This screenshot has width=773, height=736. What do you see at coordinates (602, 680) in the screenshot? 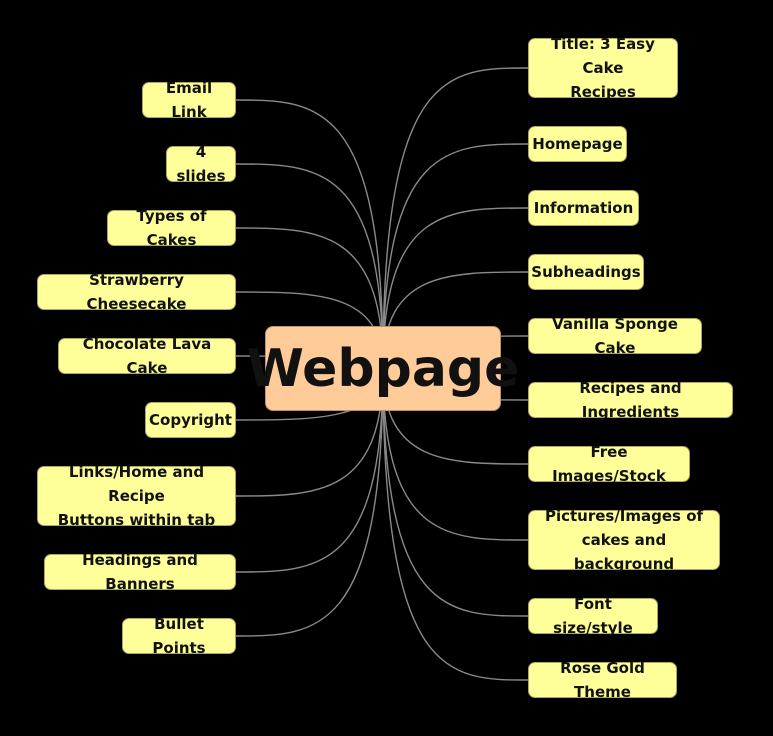
I see `node-rose-gold-theme: Rose Gold Theme` at bounding box center [602, 680].